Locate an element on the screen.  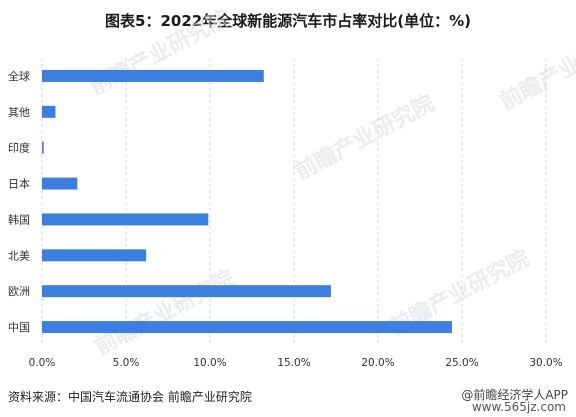
category-label: 韩国 is located at coordinates (19, 219).